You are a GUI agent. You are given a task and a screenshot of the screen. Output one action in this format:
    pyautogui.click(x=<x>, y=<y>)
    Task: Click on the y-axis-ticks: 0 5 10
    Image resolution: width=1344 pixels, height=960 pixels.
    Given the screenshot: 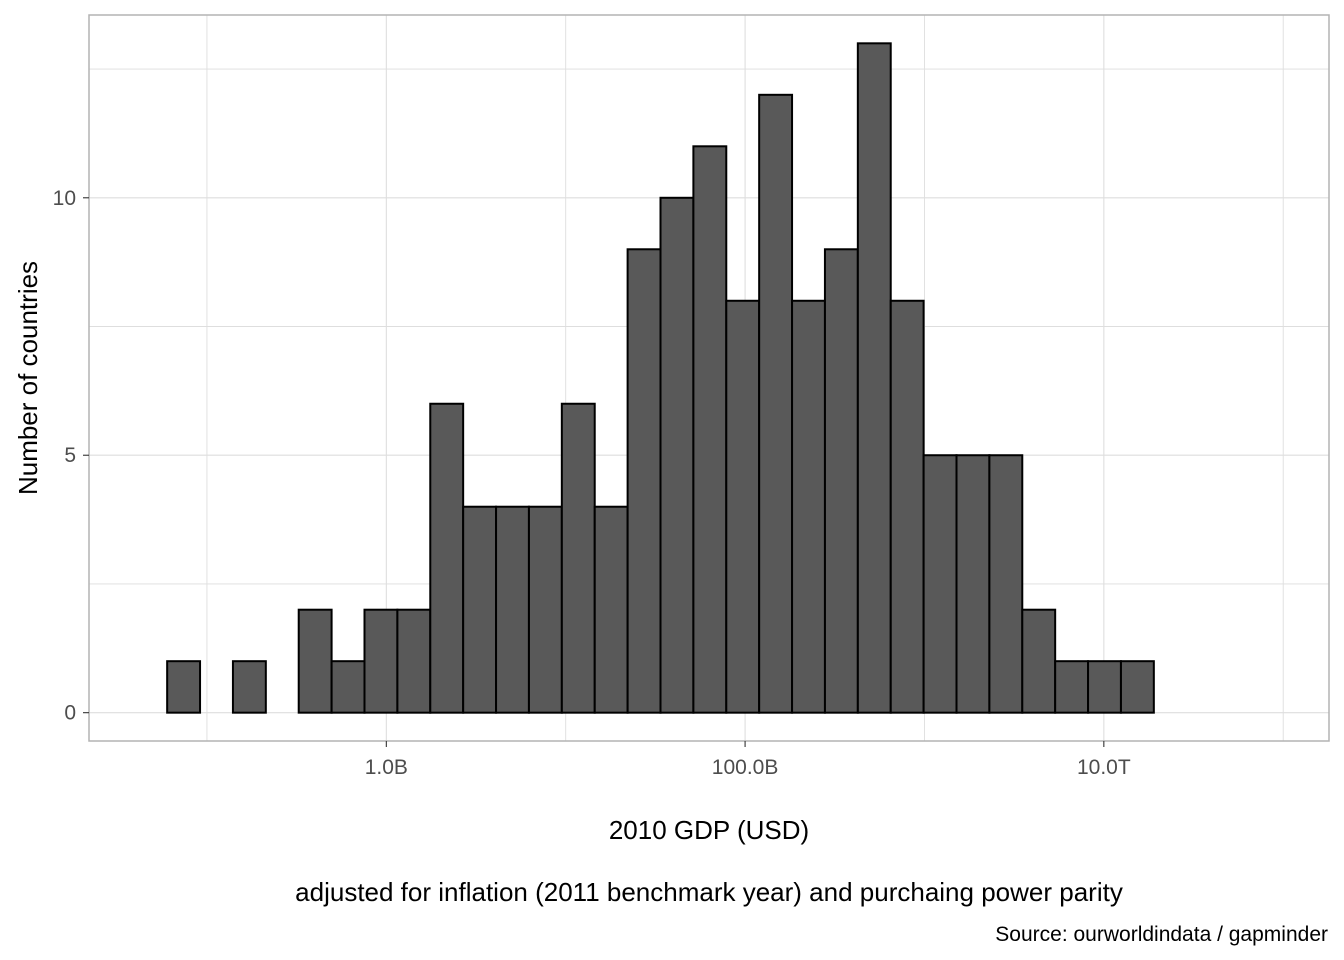 What is the action you would take?
    pyautogui.click(x=71, y=456)
    